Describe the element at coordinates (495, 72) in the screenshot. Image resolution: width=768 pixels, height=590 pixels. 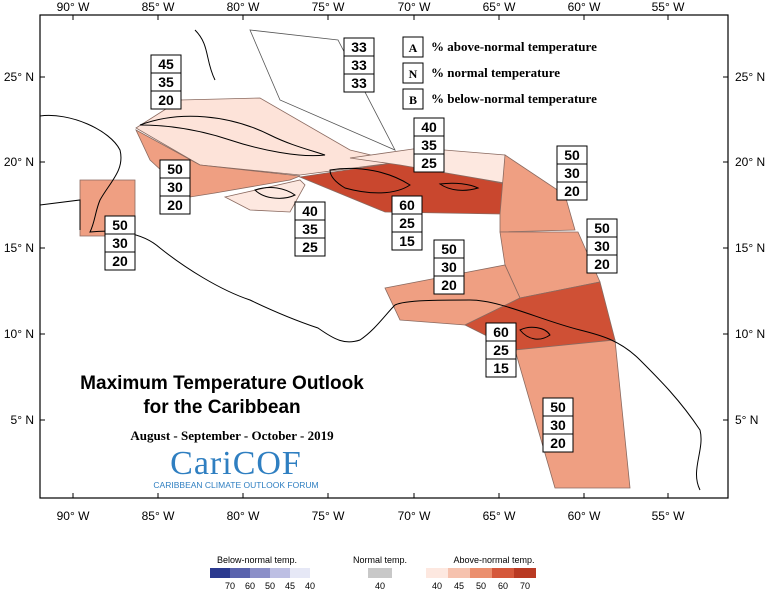
I see `key-text: % normal temperature` at that location.